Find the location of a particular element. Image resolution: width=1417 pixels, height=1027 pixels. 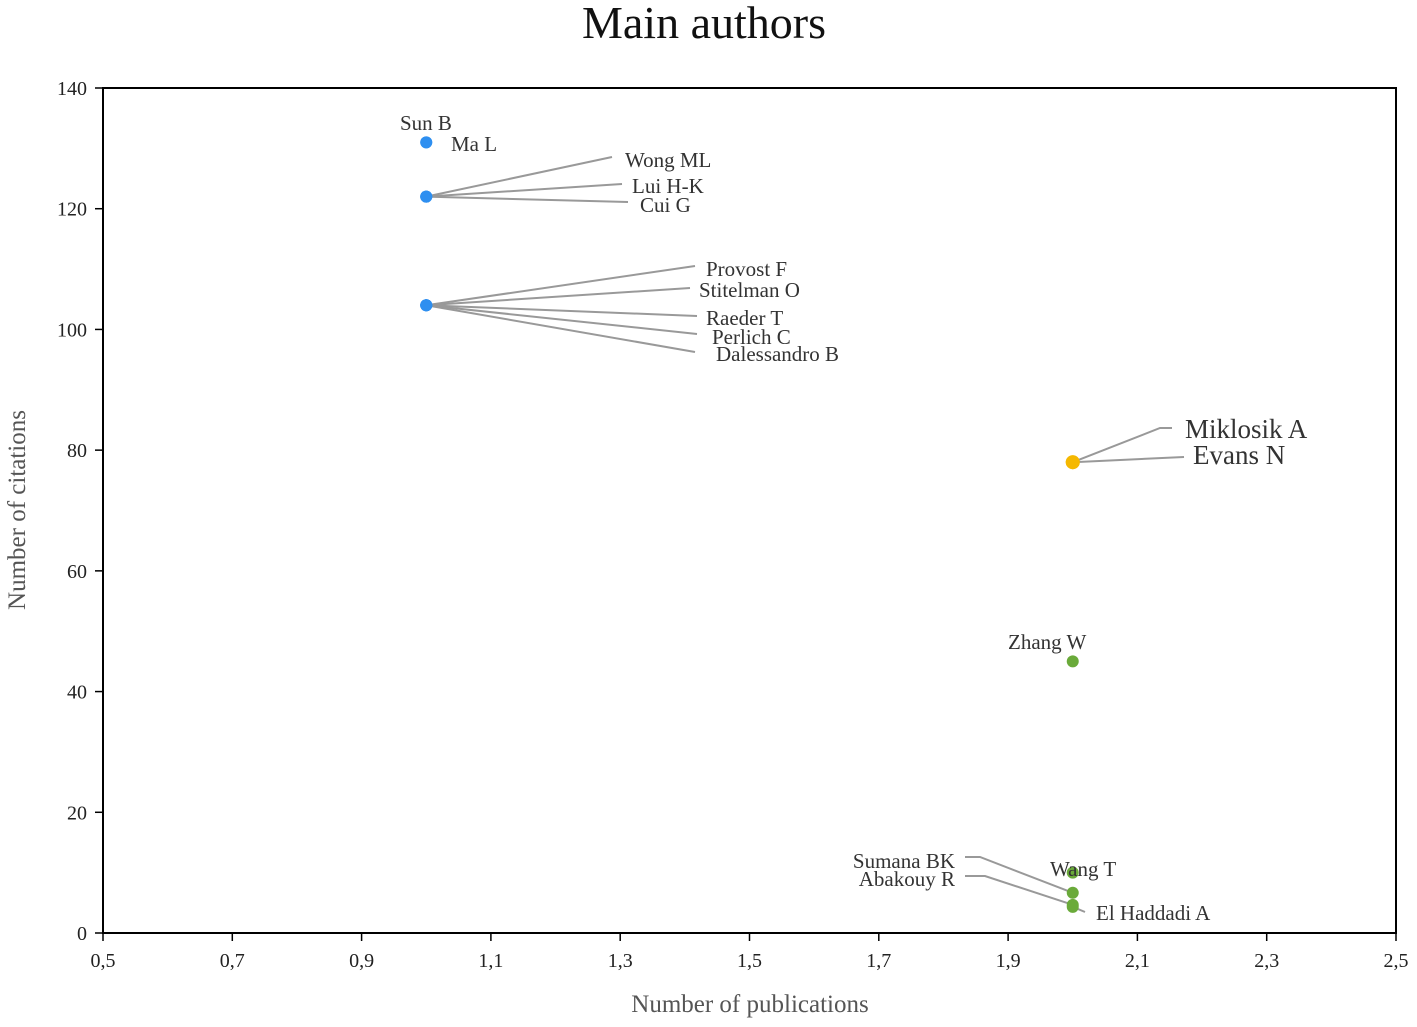

x-tick-label: 2,3 is located at coordinates (1266, 961).